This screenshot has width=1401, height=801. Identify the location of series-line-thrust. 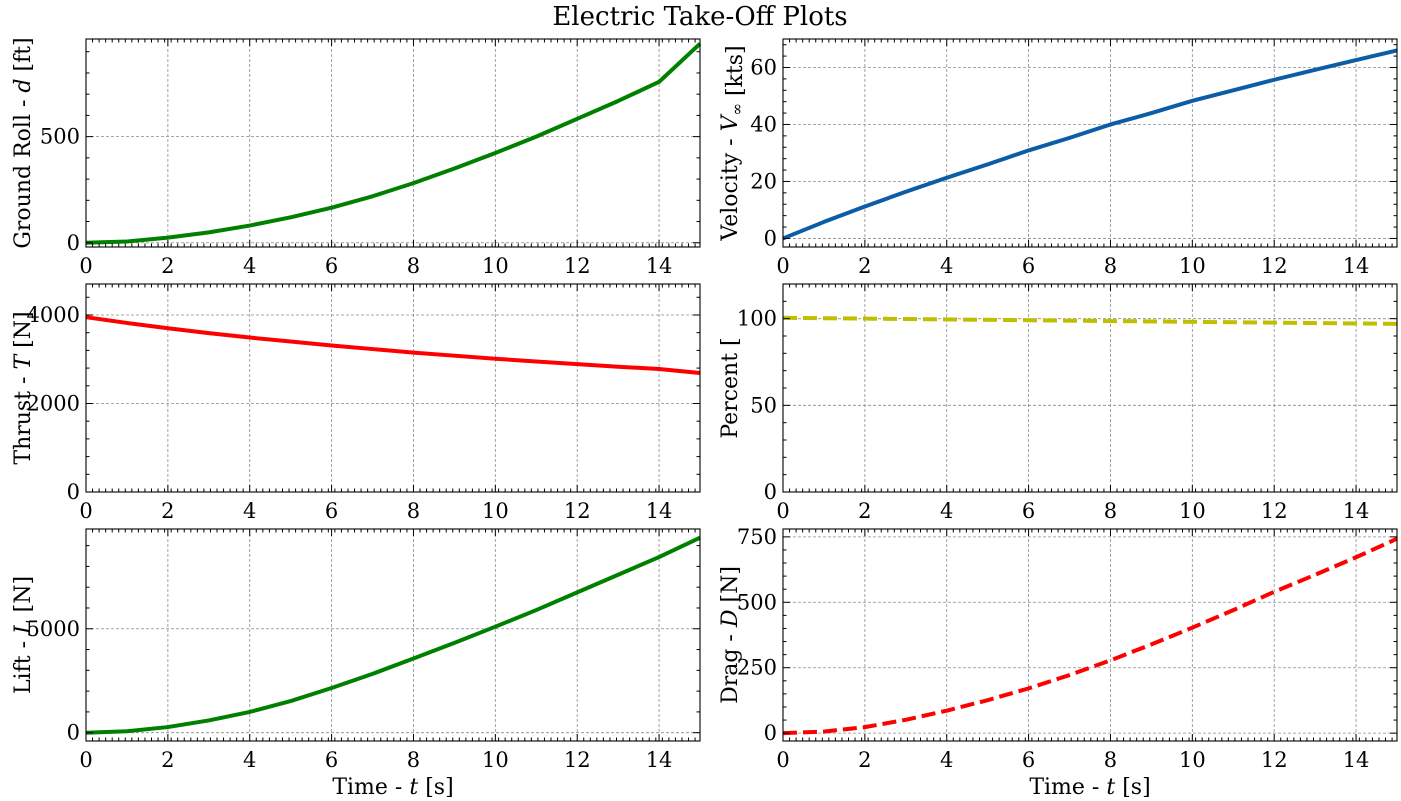
(393, 345).